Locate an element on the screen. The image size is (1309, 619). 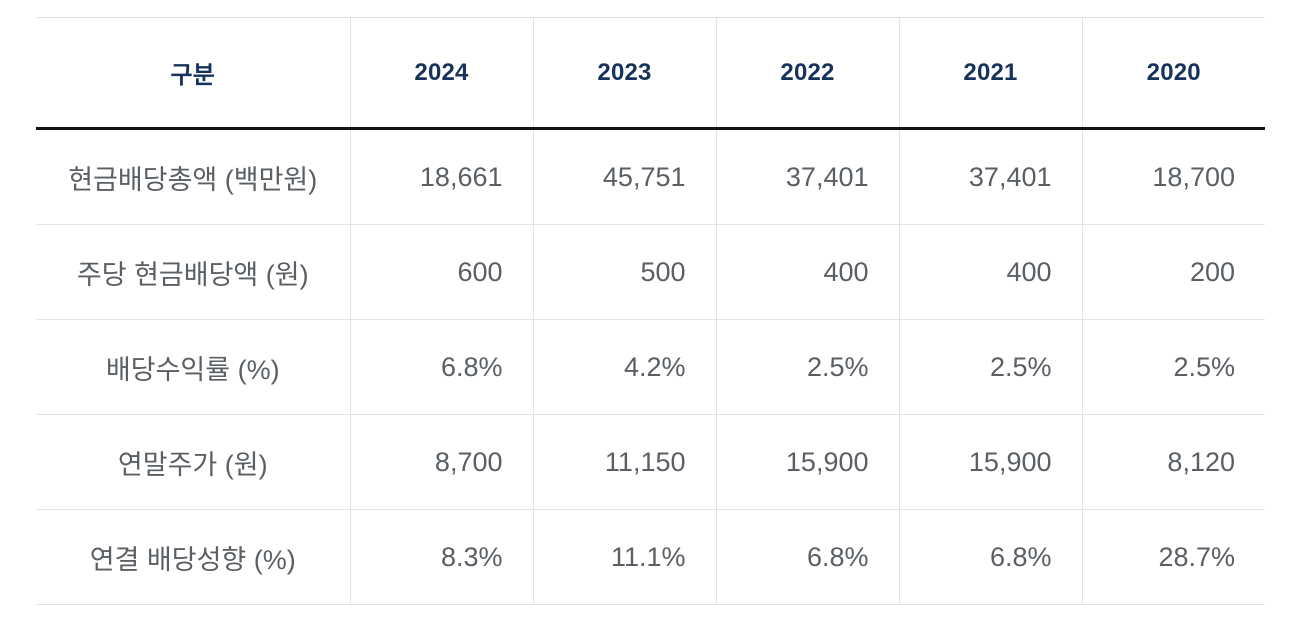
column-header-category: 구분 is located at coordinates (193, 73).